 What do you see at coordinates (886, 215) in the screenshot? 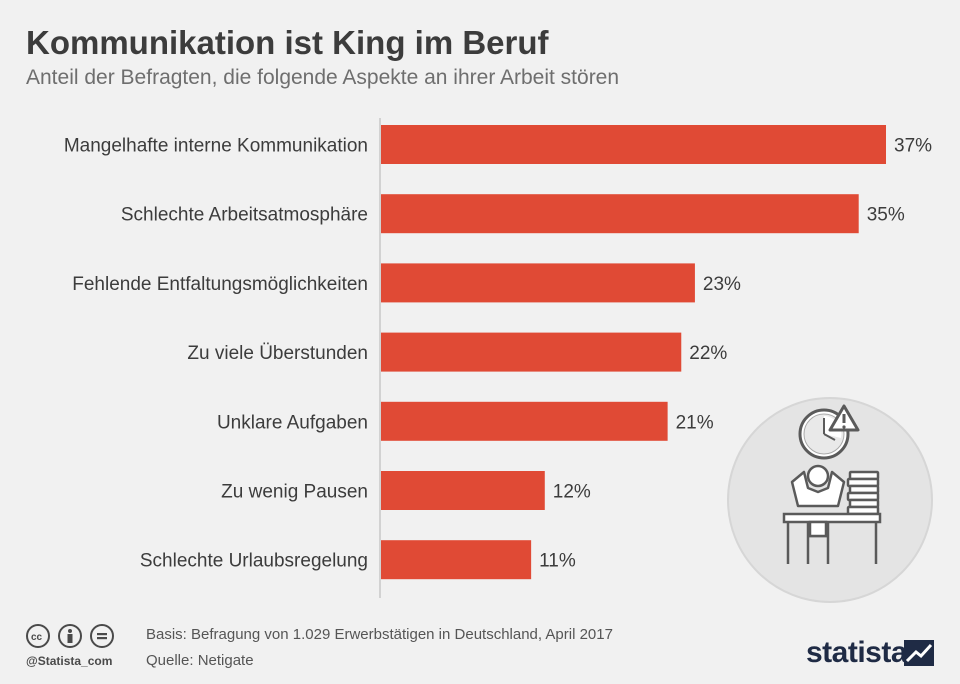
I see `value-label: 35%` at bounding box center [886, 215].